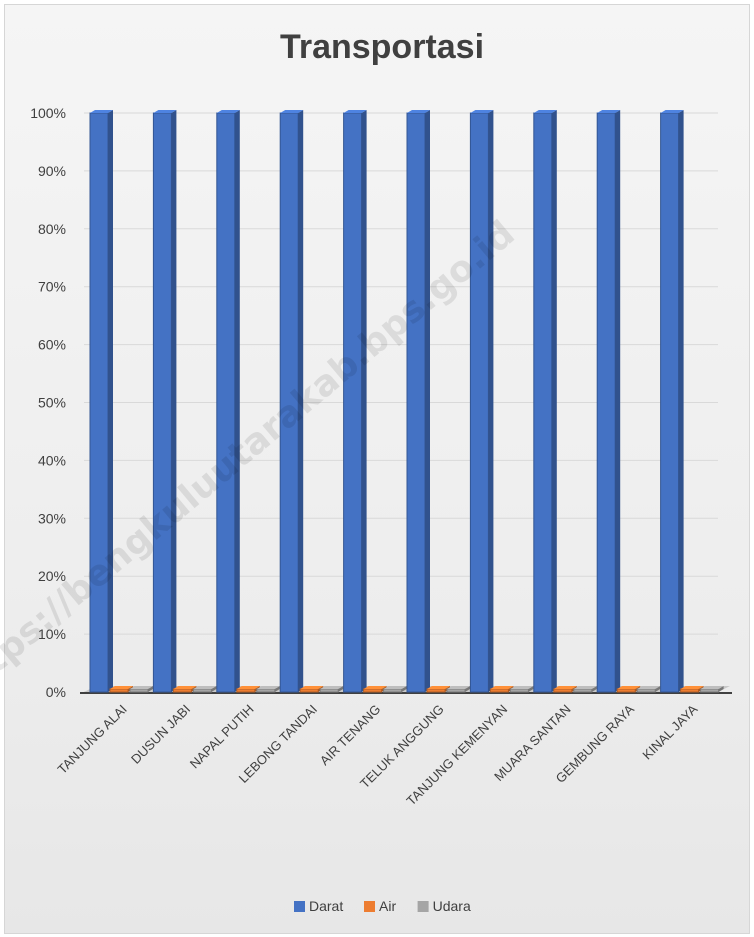  I want to click on y-tick-label: 60%, so click(52, 345).